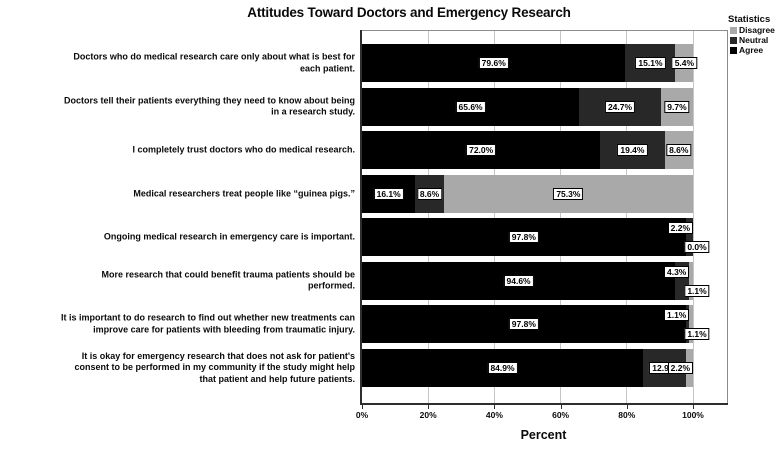 The height and width of the screenshot is (452, 778). I want to click on legend-label: Neutral, so click(754, 40).